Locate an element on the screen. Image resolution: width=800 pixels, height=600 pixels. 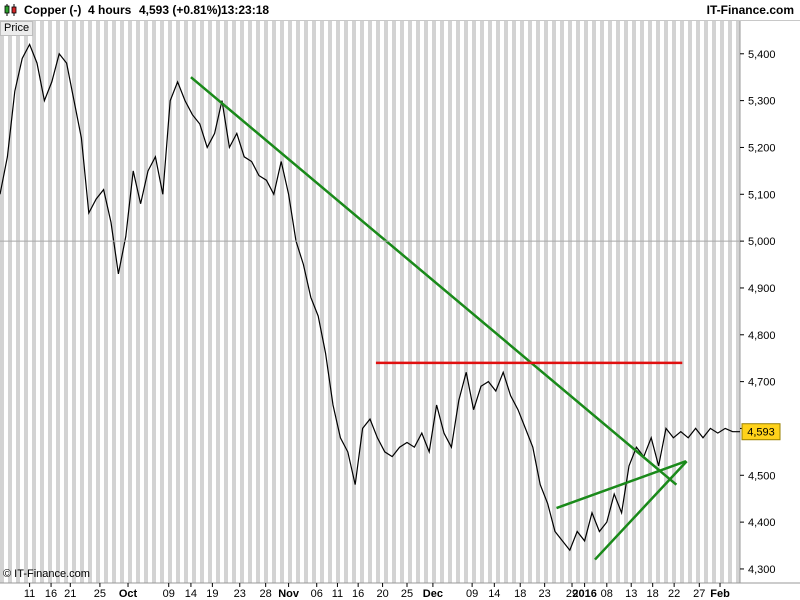
y-tick-label: 4,700 is located at coordinates (762, 383).